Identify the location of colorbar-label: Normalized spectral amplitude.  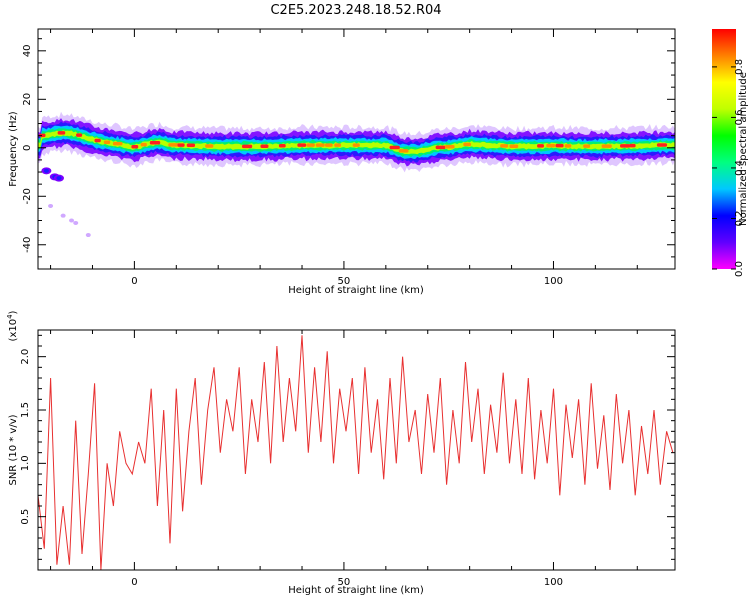
(743, 149).